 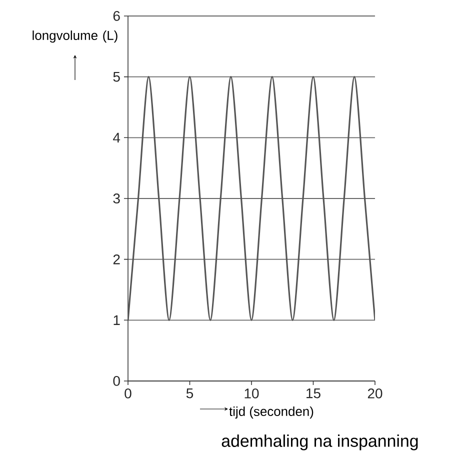 What do you see at coordinates (75, 36) in the screenshot?
I see `y-axis-title: longvolume (L)` at bounding box center [75, 36].